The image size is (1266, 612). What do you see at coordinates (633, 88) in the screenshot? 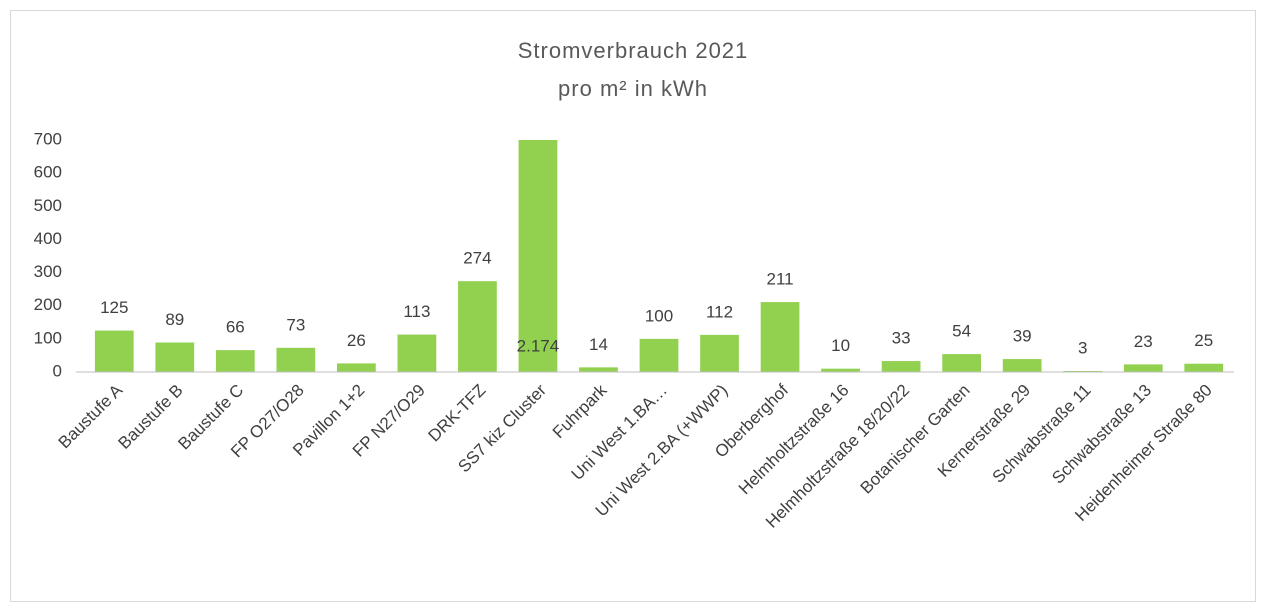
I see `chart-subtitle: pro m² in kWh` at bounding box center [633, 88].